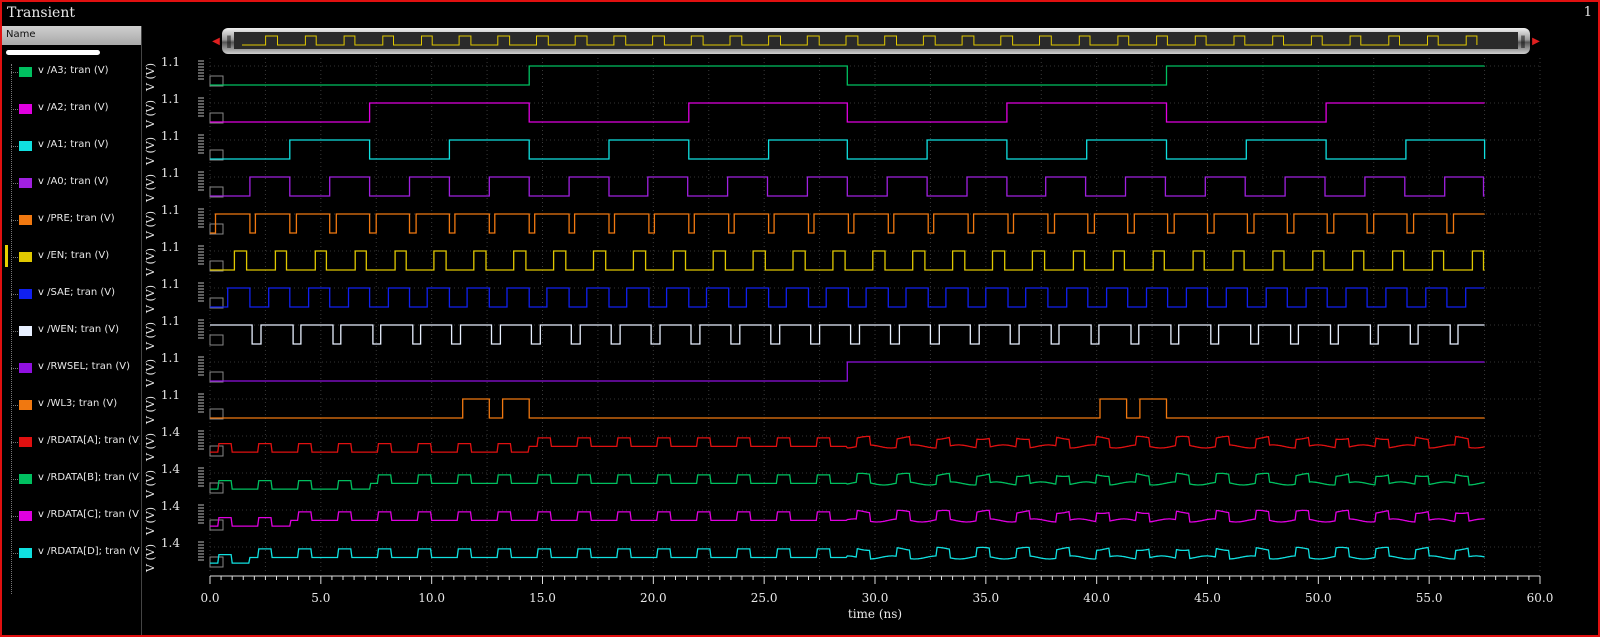  I want to click on signal-label: v /EN; tran (V), so click(74, 255).